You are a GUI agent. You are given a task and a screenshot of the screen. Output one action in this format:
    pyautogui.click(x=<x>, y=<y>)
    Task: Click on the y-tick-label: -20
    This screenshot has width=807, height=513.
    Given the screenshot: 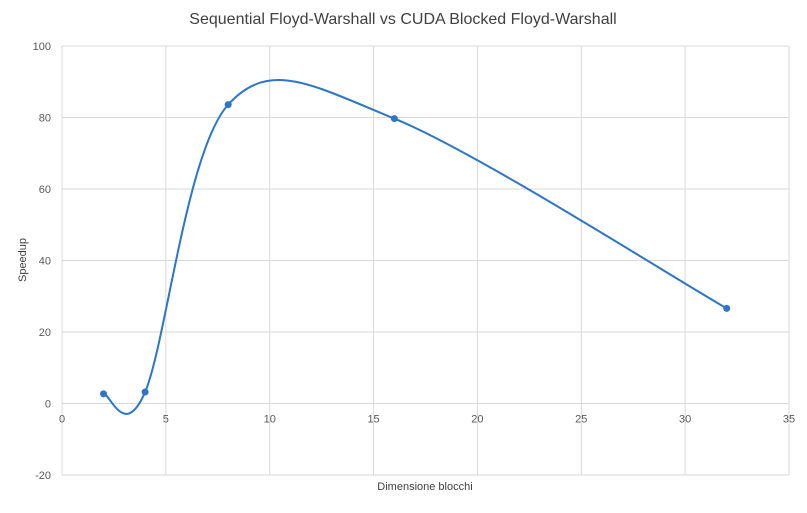 What is the action you would take?
    pyautogui.click(x=43, y=476)
    